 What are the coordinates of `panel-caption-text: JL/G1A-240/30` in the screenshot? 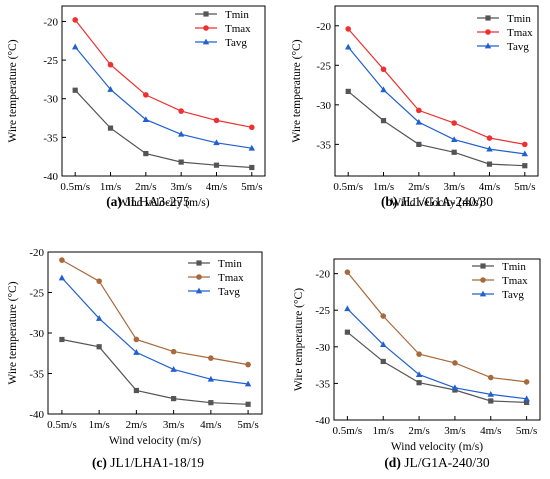 It's located at (445, 462).